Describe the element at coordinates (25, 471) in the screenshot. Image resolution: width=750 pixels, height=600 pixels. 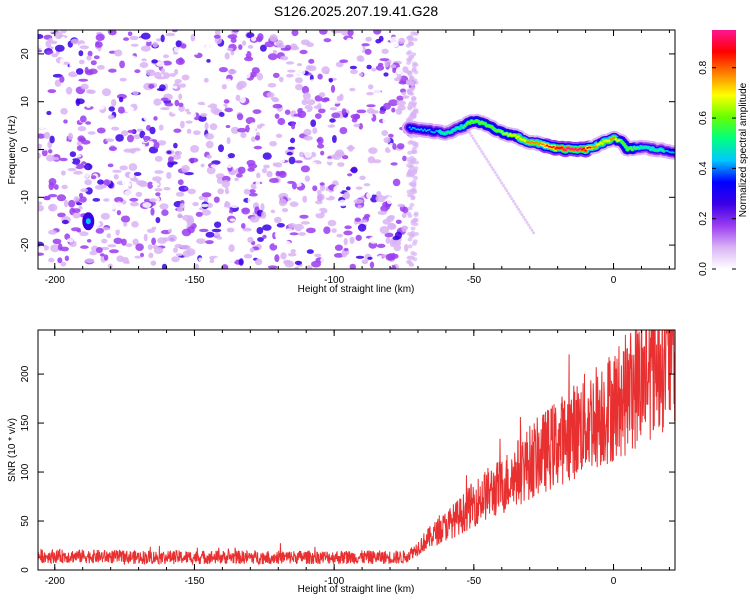
I see `y-tick-label: 100` at that location.